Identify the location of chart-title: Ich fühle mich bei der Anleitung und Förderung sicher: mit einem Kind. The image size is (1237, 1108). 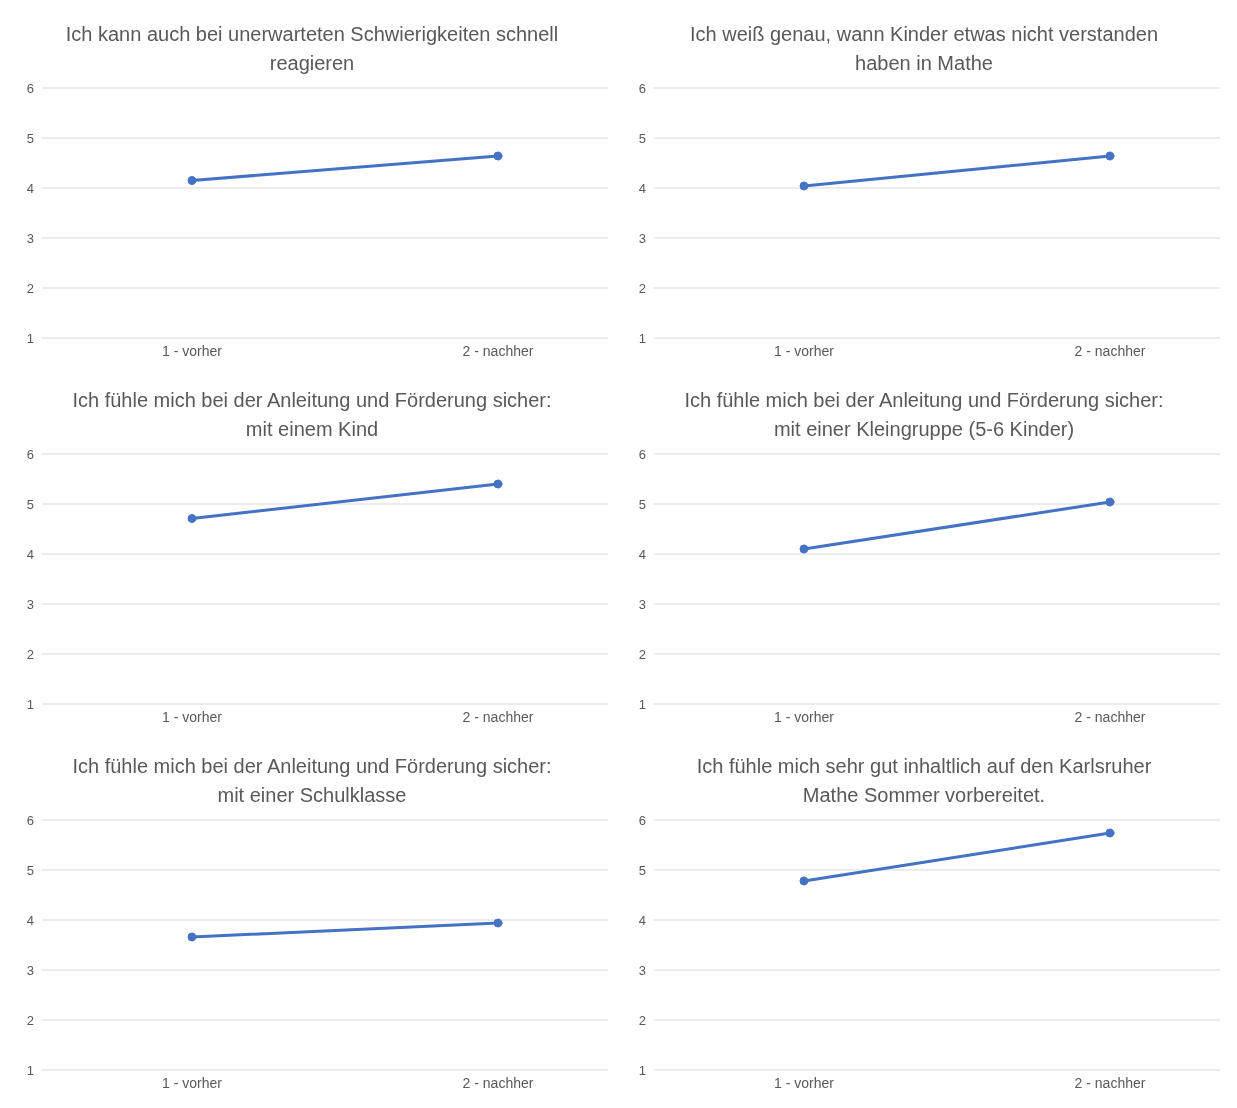
(312, 415).